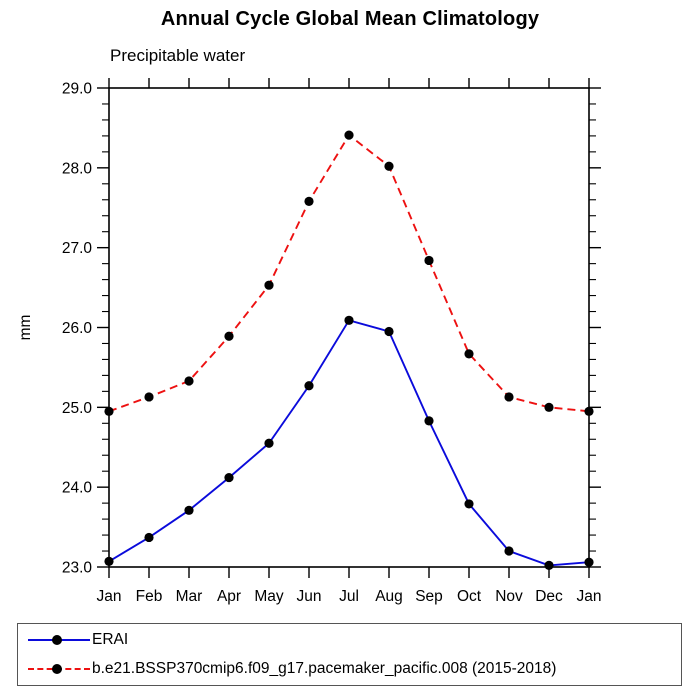 This screenshot has width=700, height=700. I want to click on svg-text: 25.0, so click(77, 408).